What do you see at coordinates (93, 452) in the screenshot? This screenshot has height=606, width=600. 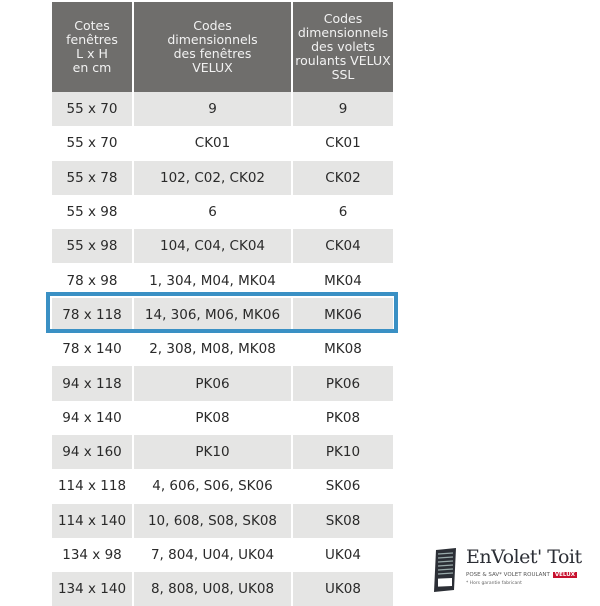 I see `dimensions-cell: 94 x 160` at bounding box center [93, 452].